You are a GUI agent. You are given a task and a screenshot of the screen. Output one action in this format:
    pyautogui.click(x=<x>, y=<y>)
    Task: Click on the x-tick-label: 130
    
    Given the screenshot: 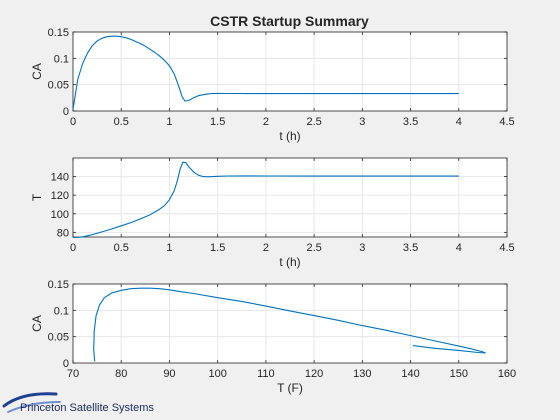 What is the action you would take?
    pyautogui.click(x=362, y=374)
    